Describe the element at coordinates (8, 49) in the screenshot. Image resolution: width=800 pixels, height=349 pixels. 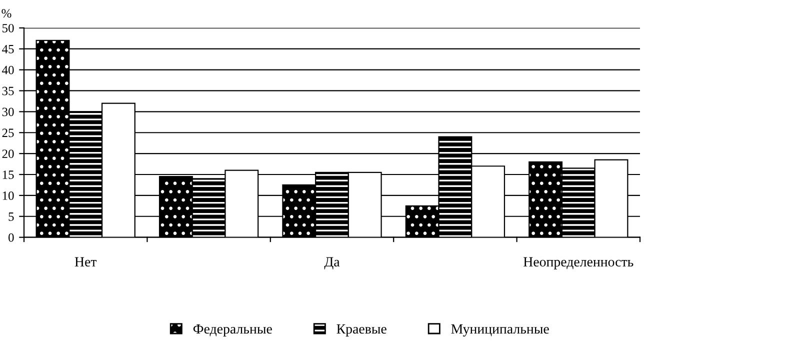
I see `y-tick-label: 45` at that location.